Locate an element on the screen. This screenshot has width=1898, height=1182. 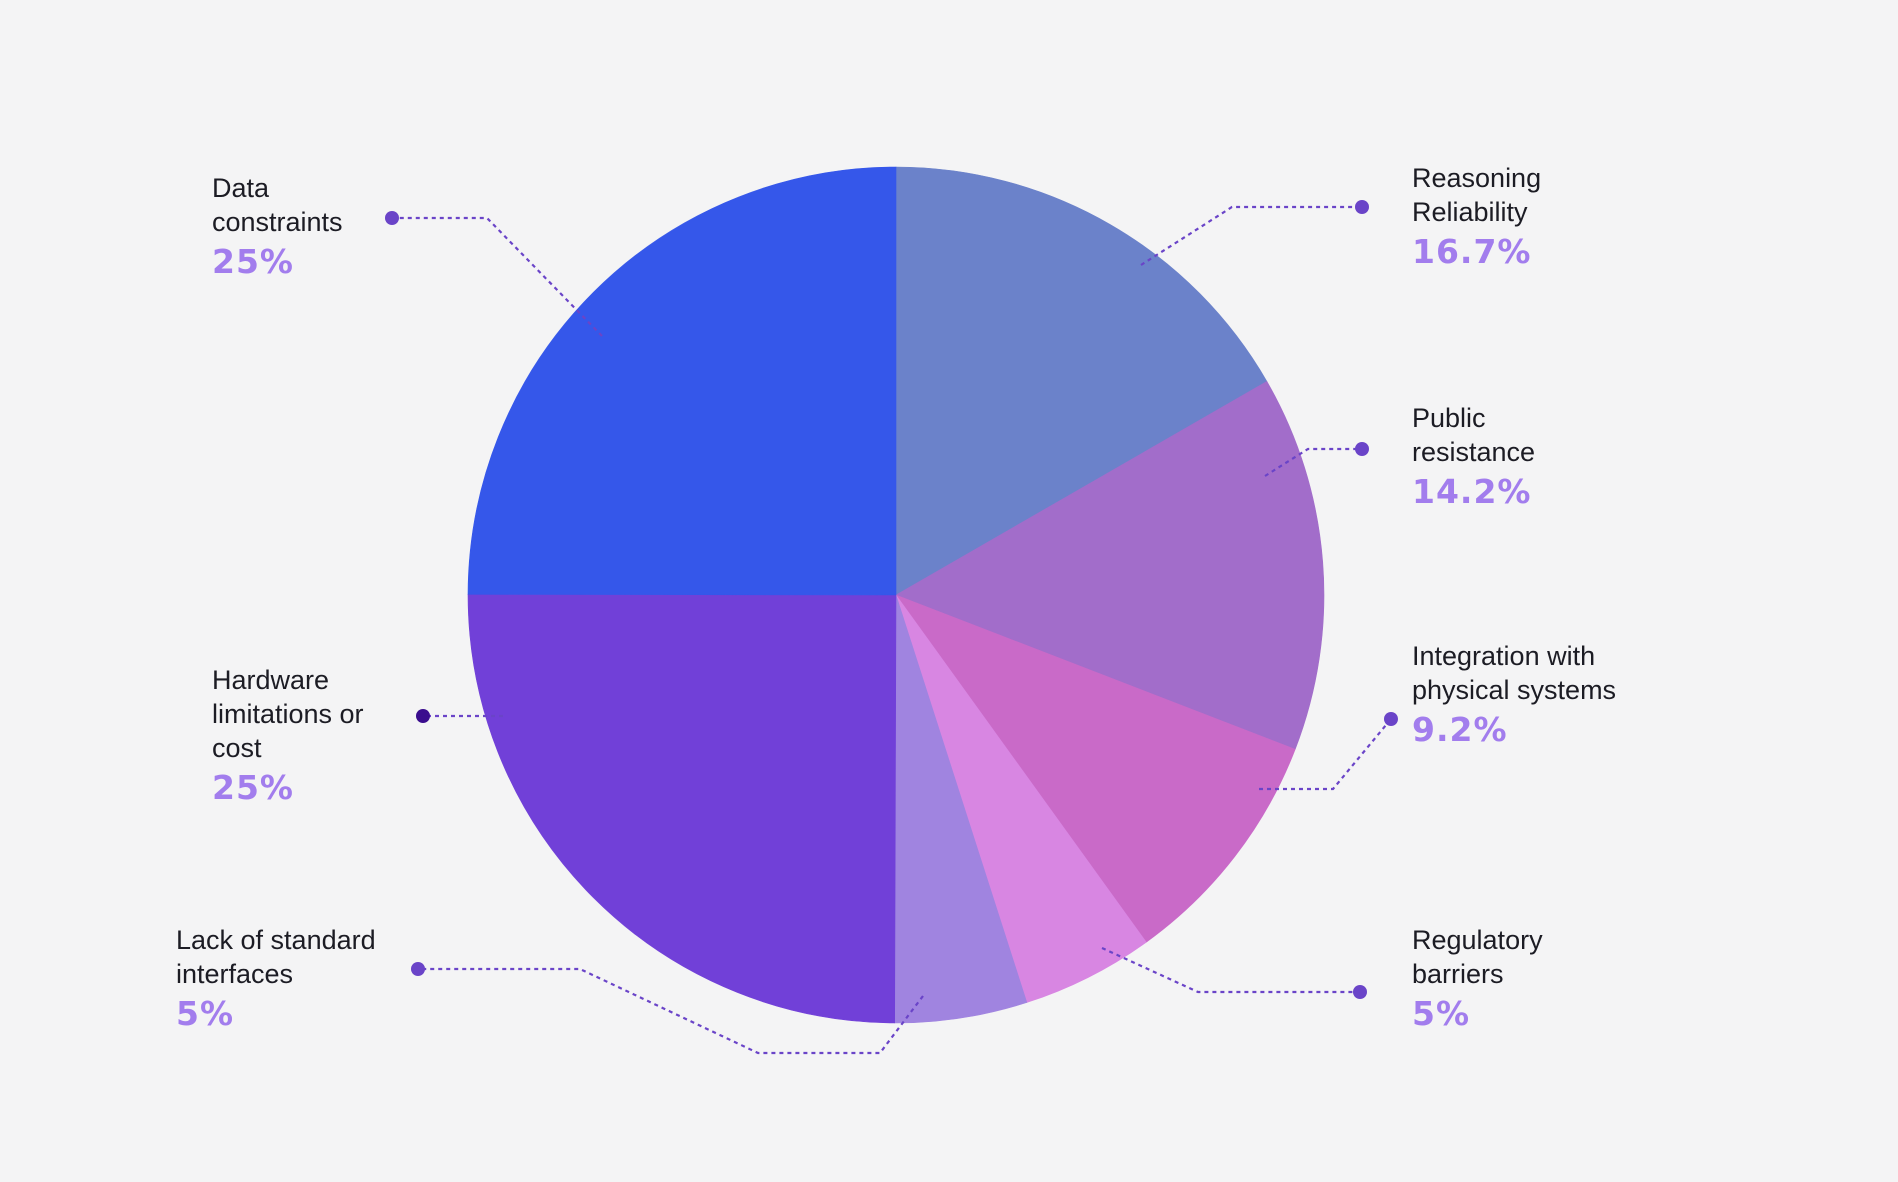
label-hardware-limitations: Hardware limitations or cost 25% is located at coordinates (288, 736).